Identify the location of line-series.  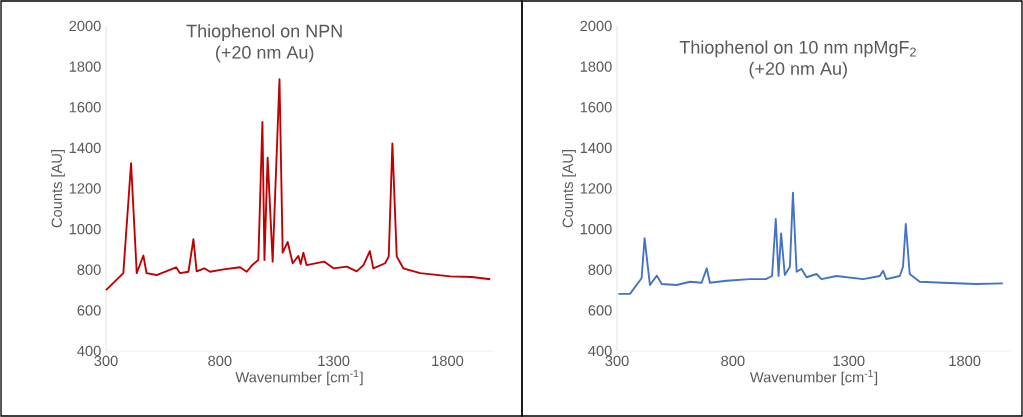
(810, 243).